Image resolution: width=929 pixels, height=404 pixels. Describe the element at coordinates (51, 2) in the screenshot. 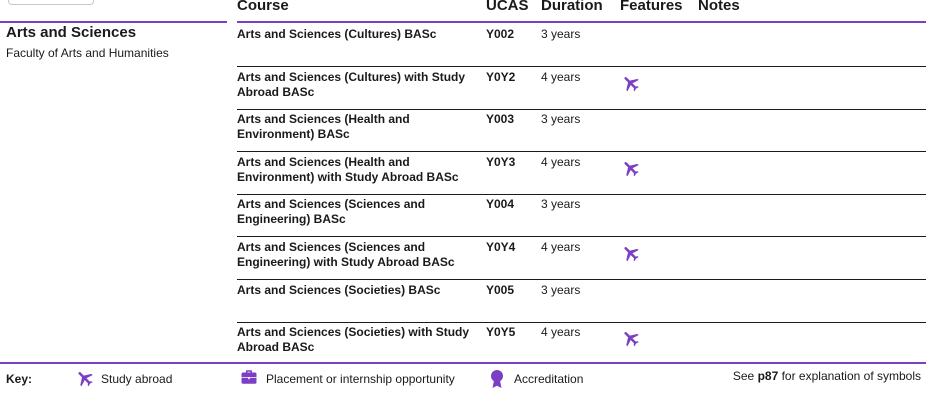

I see `top-tab-edge` at that location.